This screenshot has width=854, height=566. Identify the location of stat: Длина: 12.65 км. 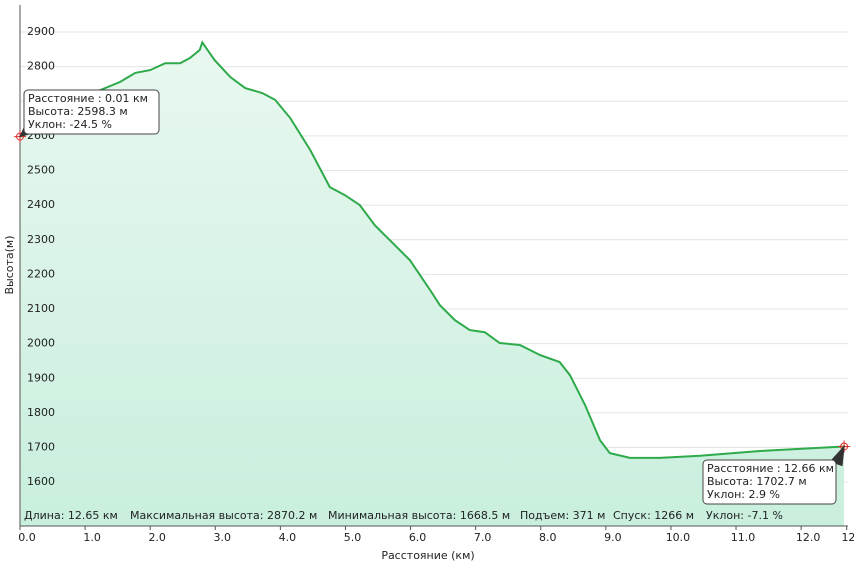
(71, 515).